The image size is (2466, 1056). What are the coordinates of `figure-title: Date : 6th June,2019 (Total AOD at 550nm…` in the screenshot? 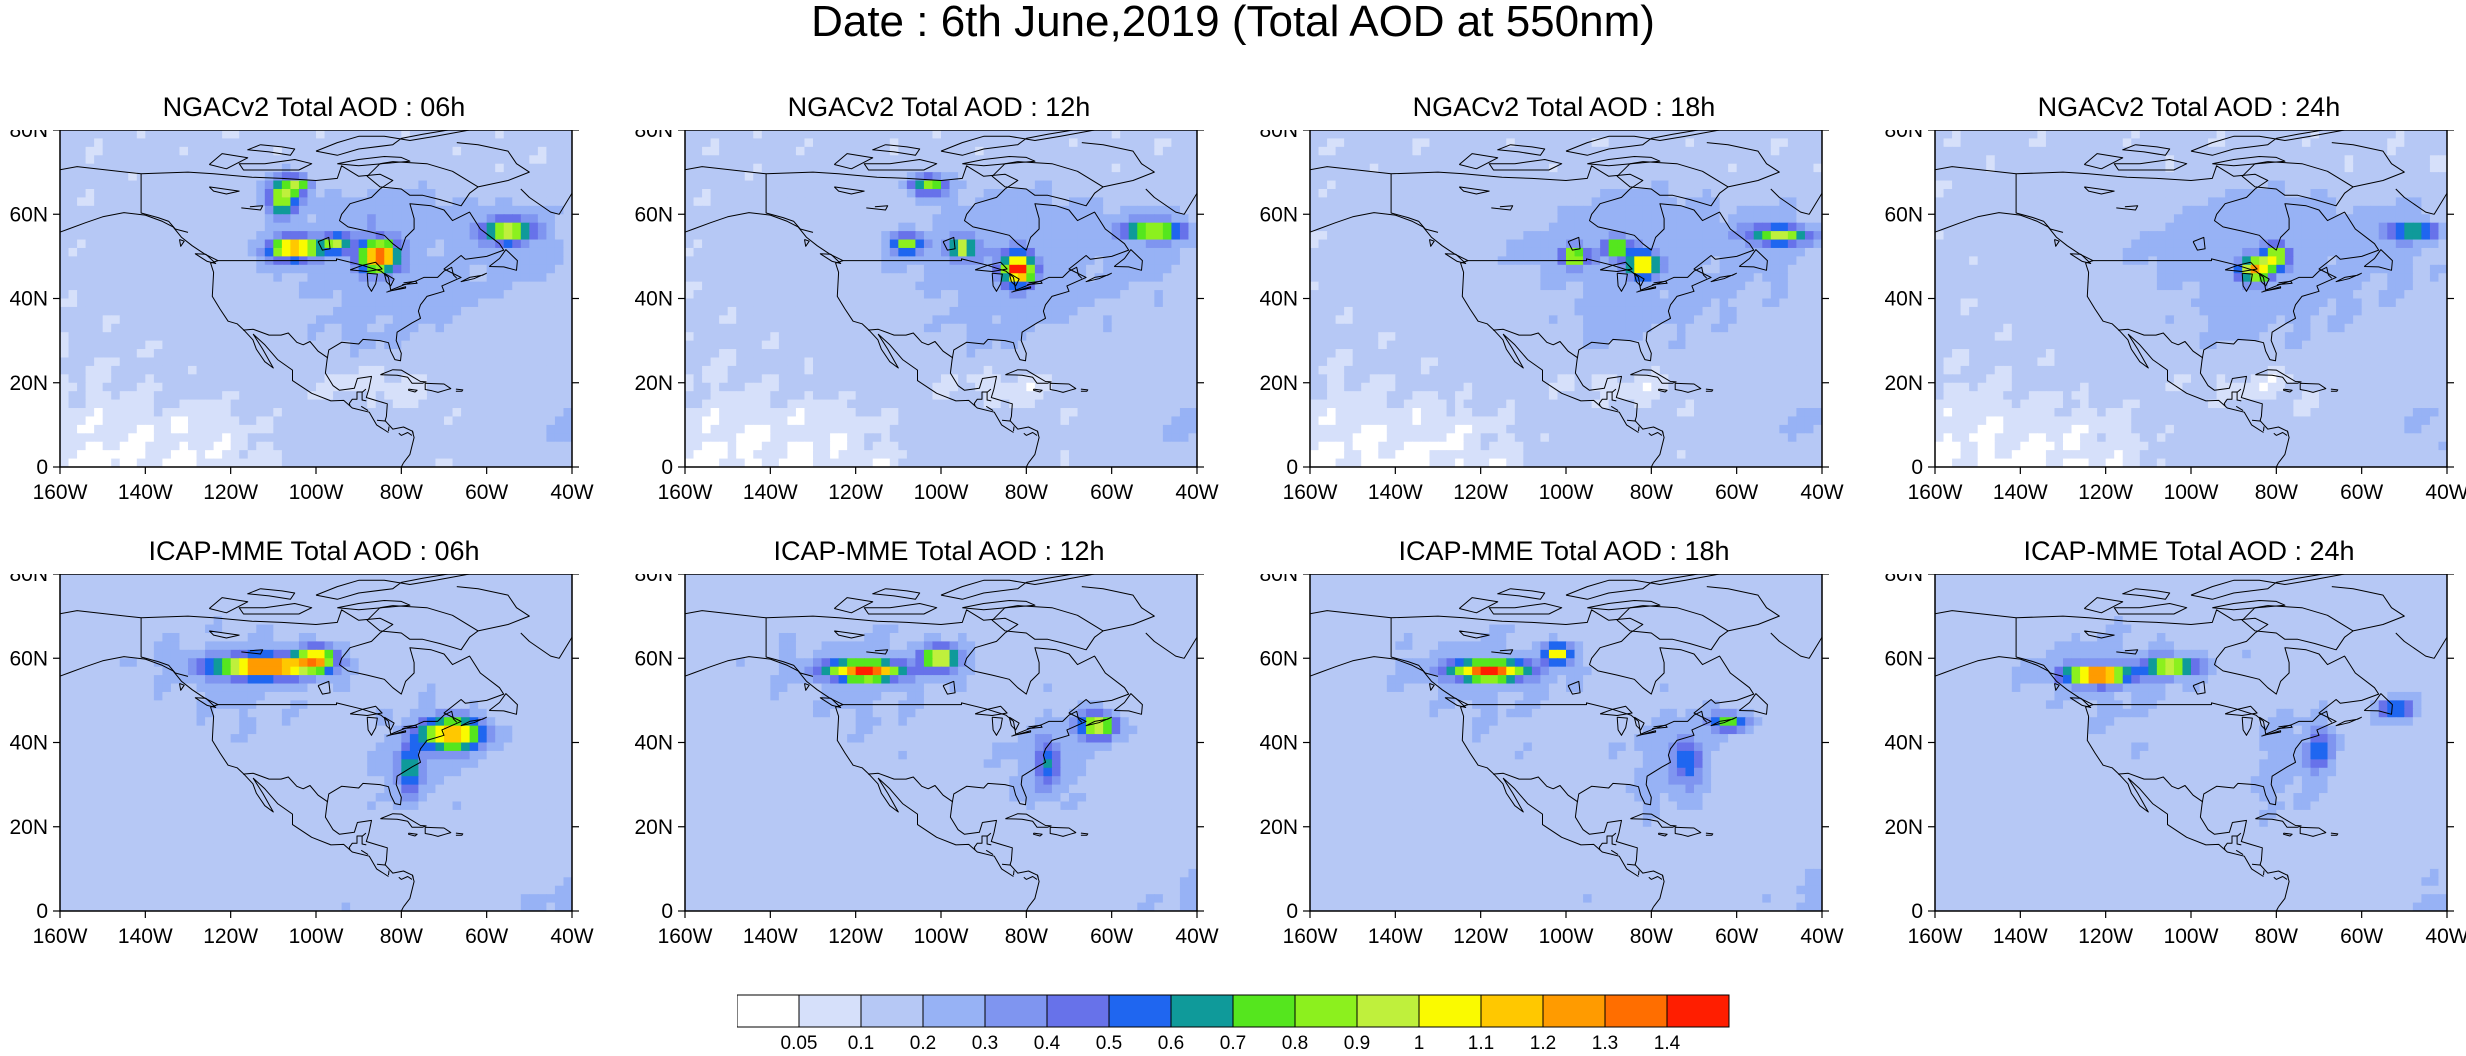 It's located at (1233, 23).